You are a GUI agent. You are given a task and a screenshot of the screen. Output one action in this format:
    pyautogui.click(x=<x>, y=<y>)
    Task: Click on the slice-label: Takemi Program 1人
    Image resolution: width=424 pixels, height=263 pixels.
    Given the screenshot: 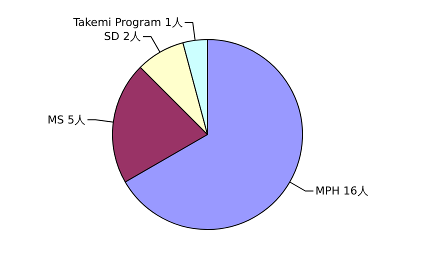 What is the action you would take?
    pyautogui.click(x=127, y=22)
    